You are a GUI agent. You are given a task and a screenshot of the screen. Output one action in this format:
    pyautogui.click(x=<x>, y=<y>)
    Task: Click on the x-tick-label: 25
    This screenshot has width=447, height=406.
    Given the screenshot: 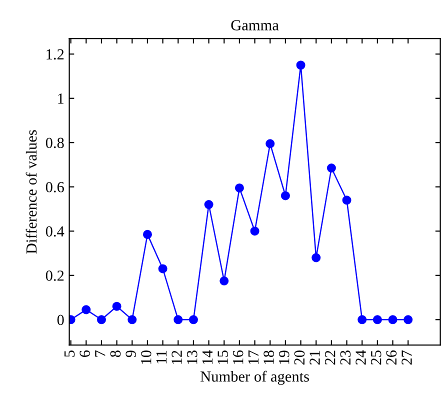 What is the action you would take?
    pyautogui.click(x=376, y=357)
    